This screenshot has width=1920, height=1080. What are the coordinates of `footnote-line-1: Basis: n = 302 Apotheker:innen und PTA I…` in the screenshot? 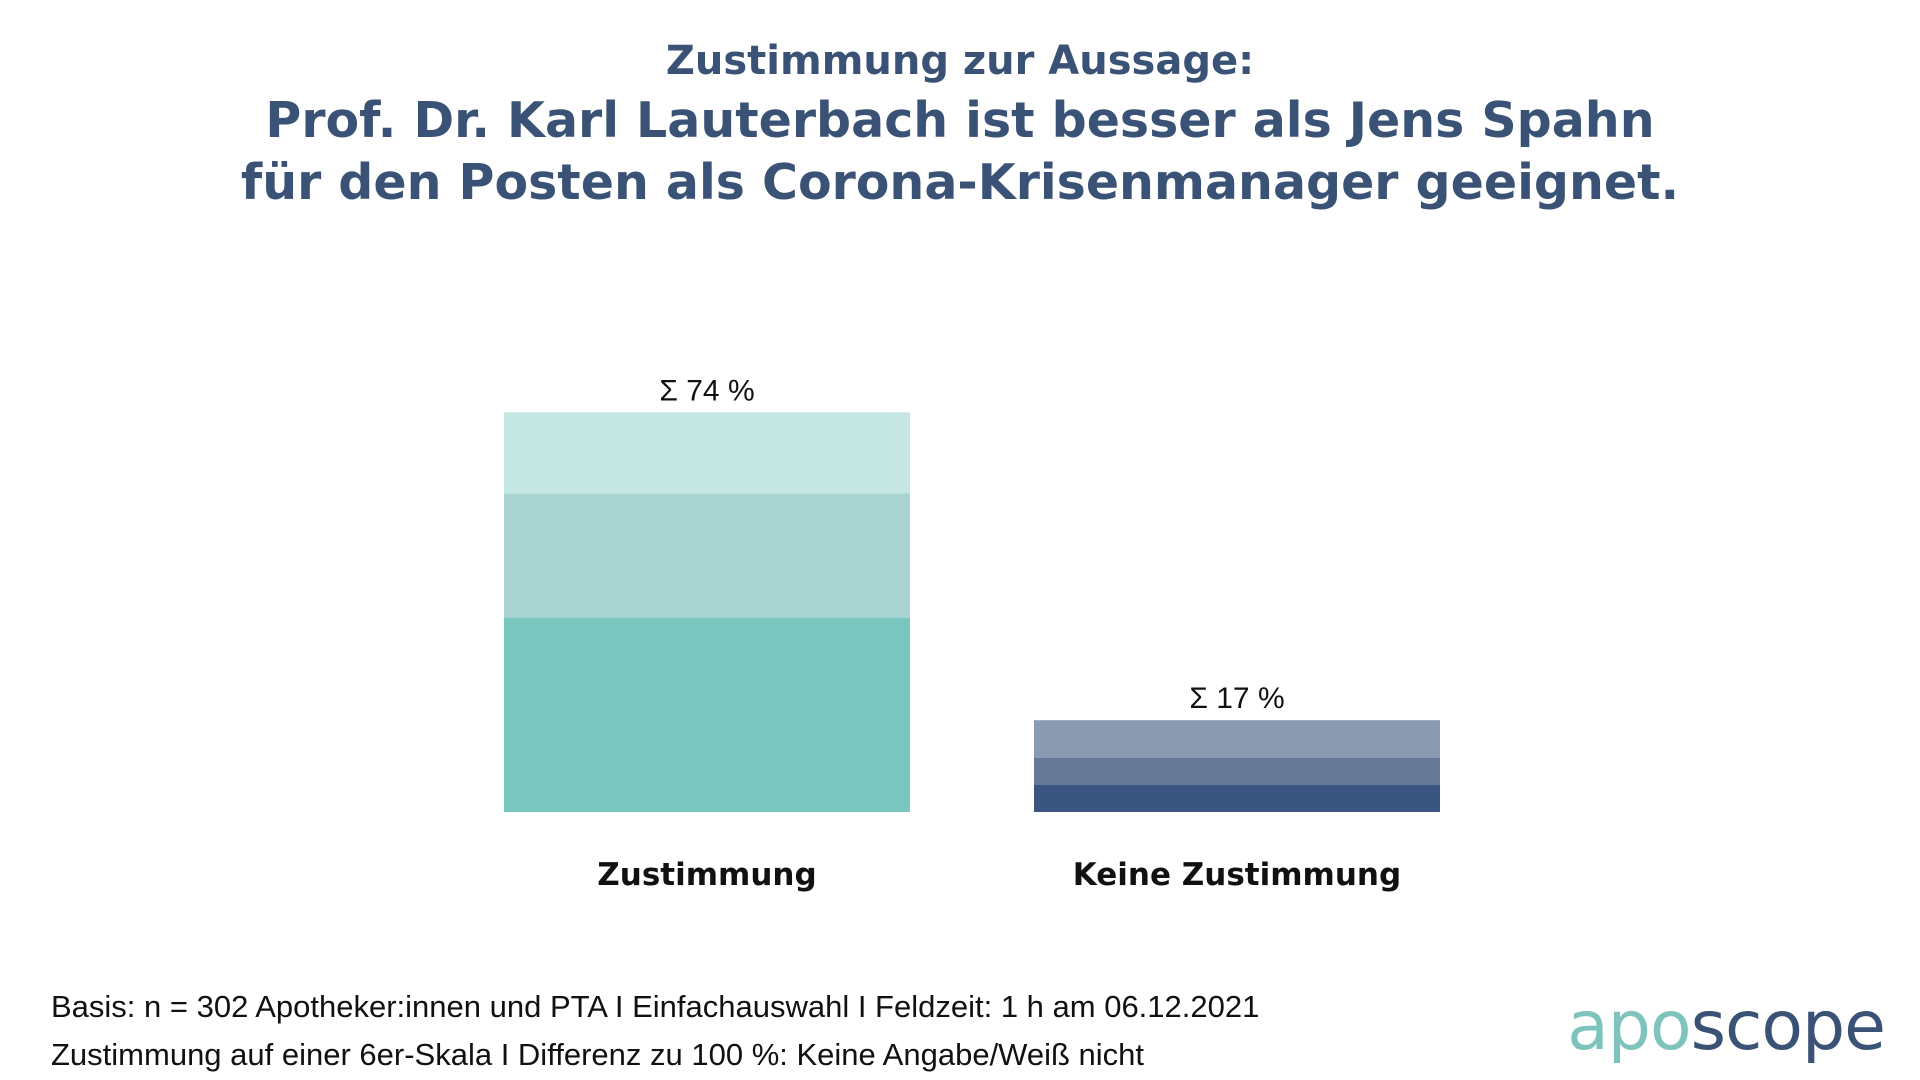 It's located at (655, 1006).